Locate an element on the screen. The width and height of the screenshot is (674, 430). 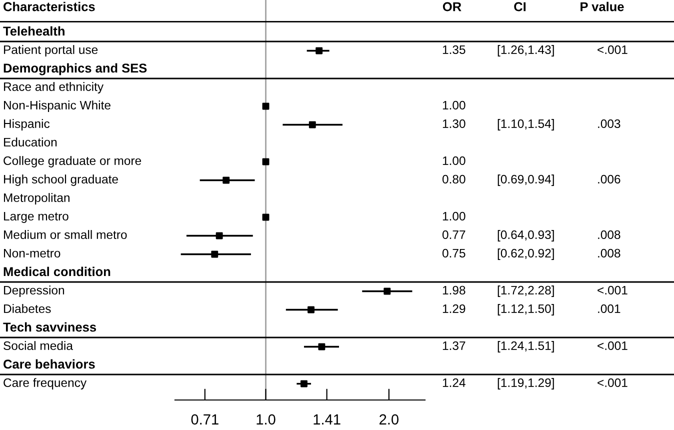
x-tick-label: 0.71 is located at coordinates (204, 419).